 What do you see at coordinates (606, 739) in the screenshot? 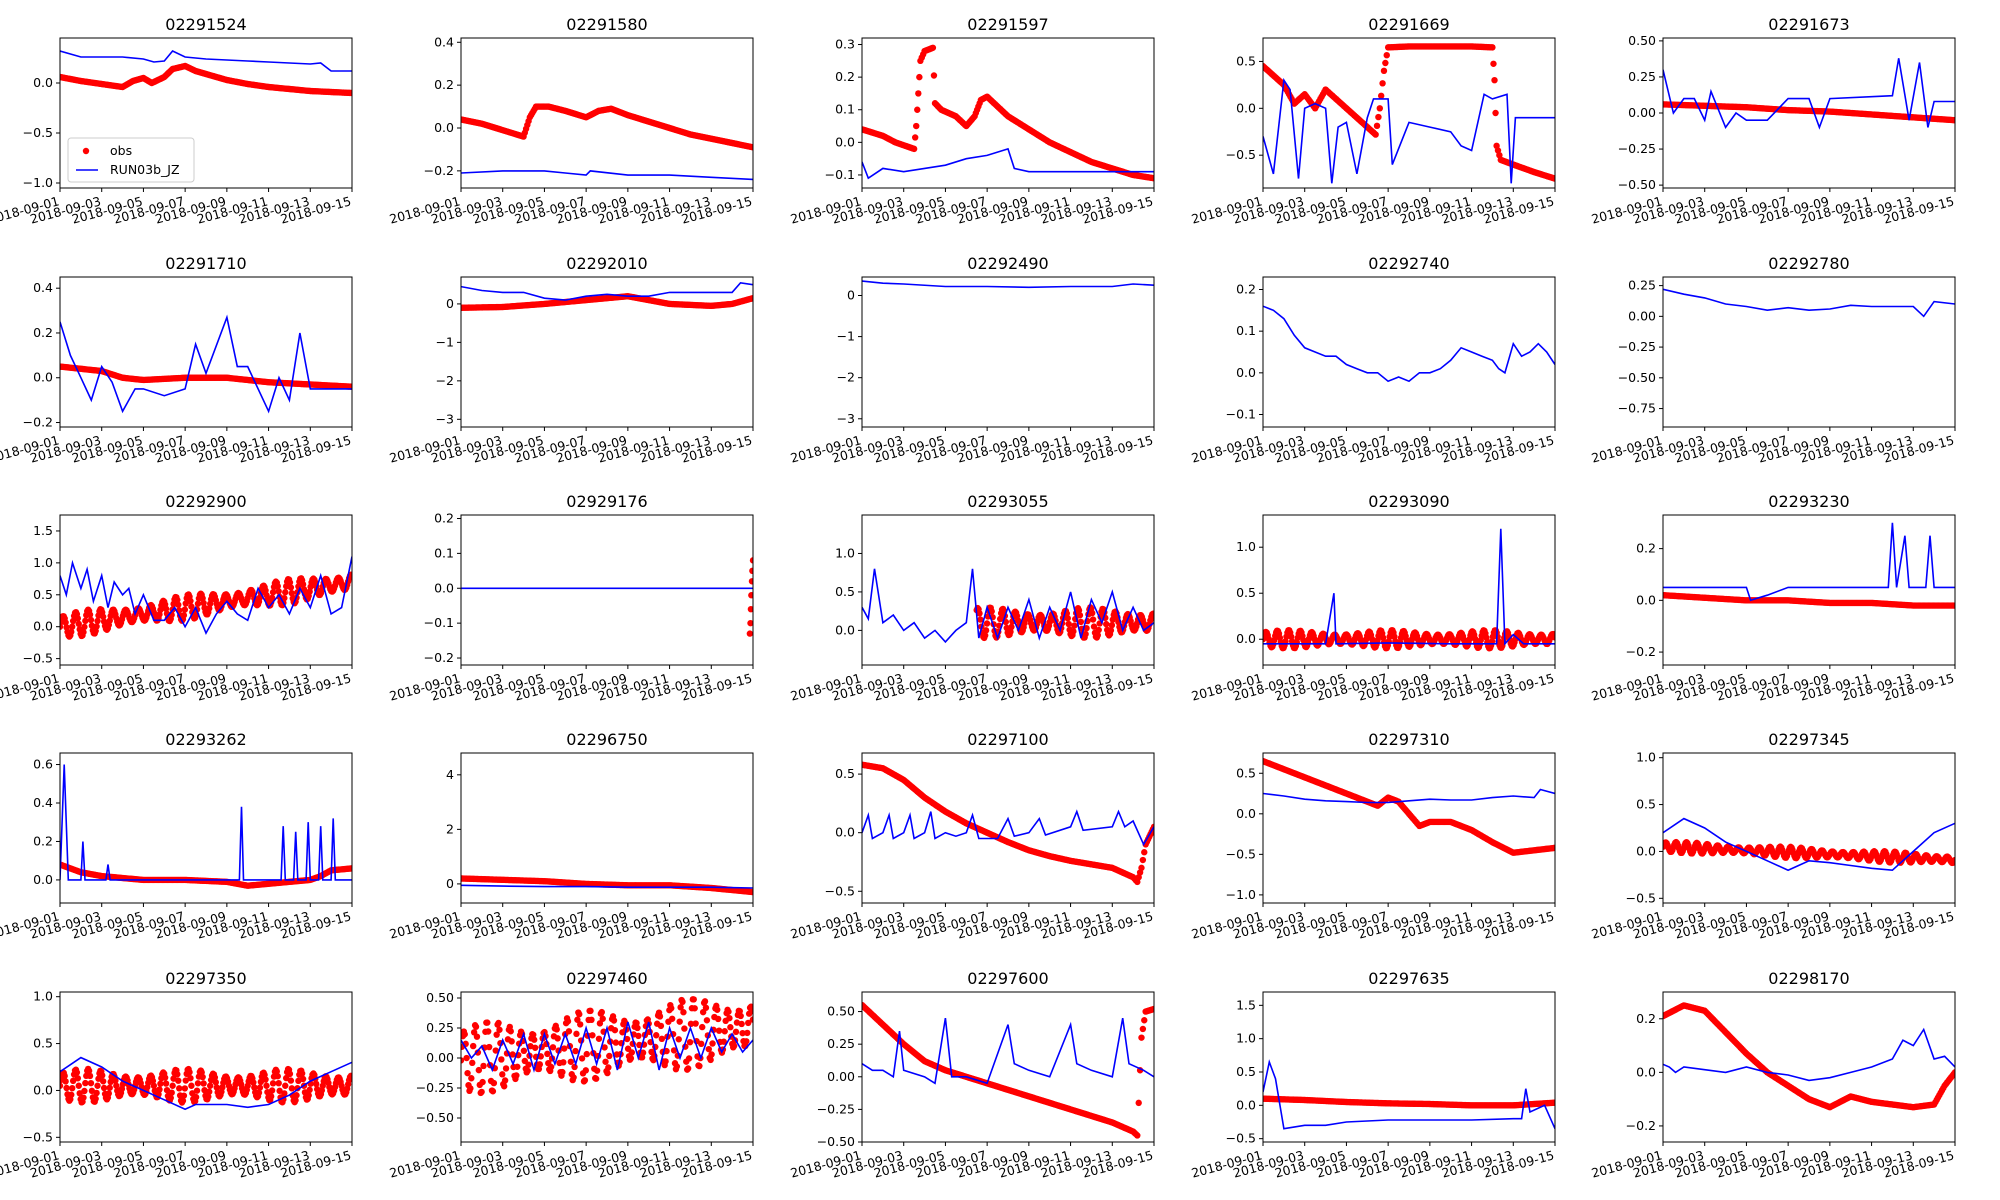
I see `subplot-title: 02296750` at bounding box center [606, 739].